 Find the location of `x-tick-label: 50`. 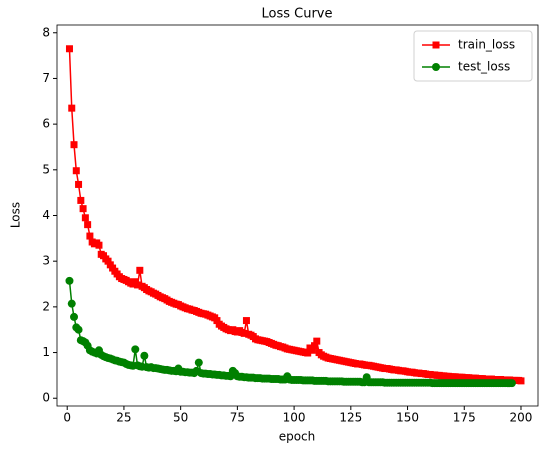

x-tick-label: 50 is located at coordinates (180, 418).